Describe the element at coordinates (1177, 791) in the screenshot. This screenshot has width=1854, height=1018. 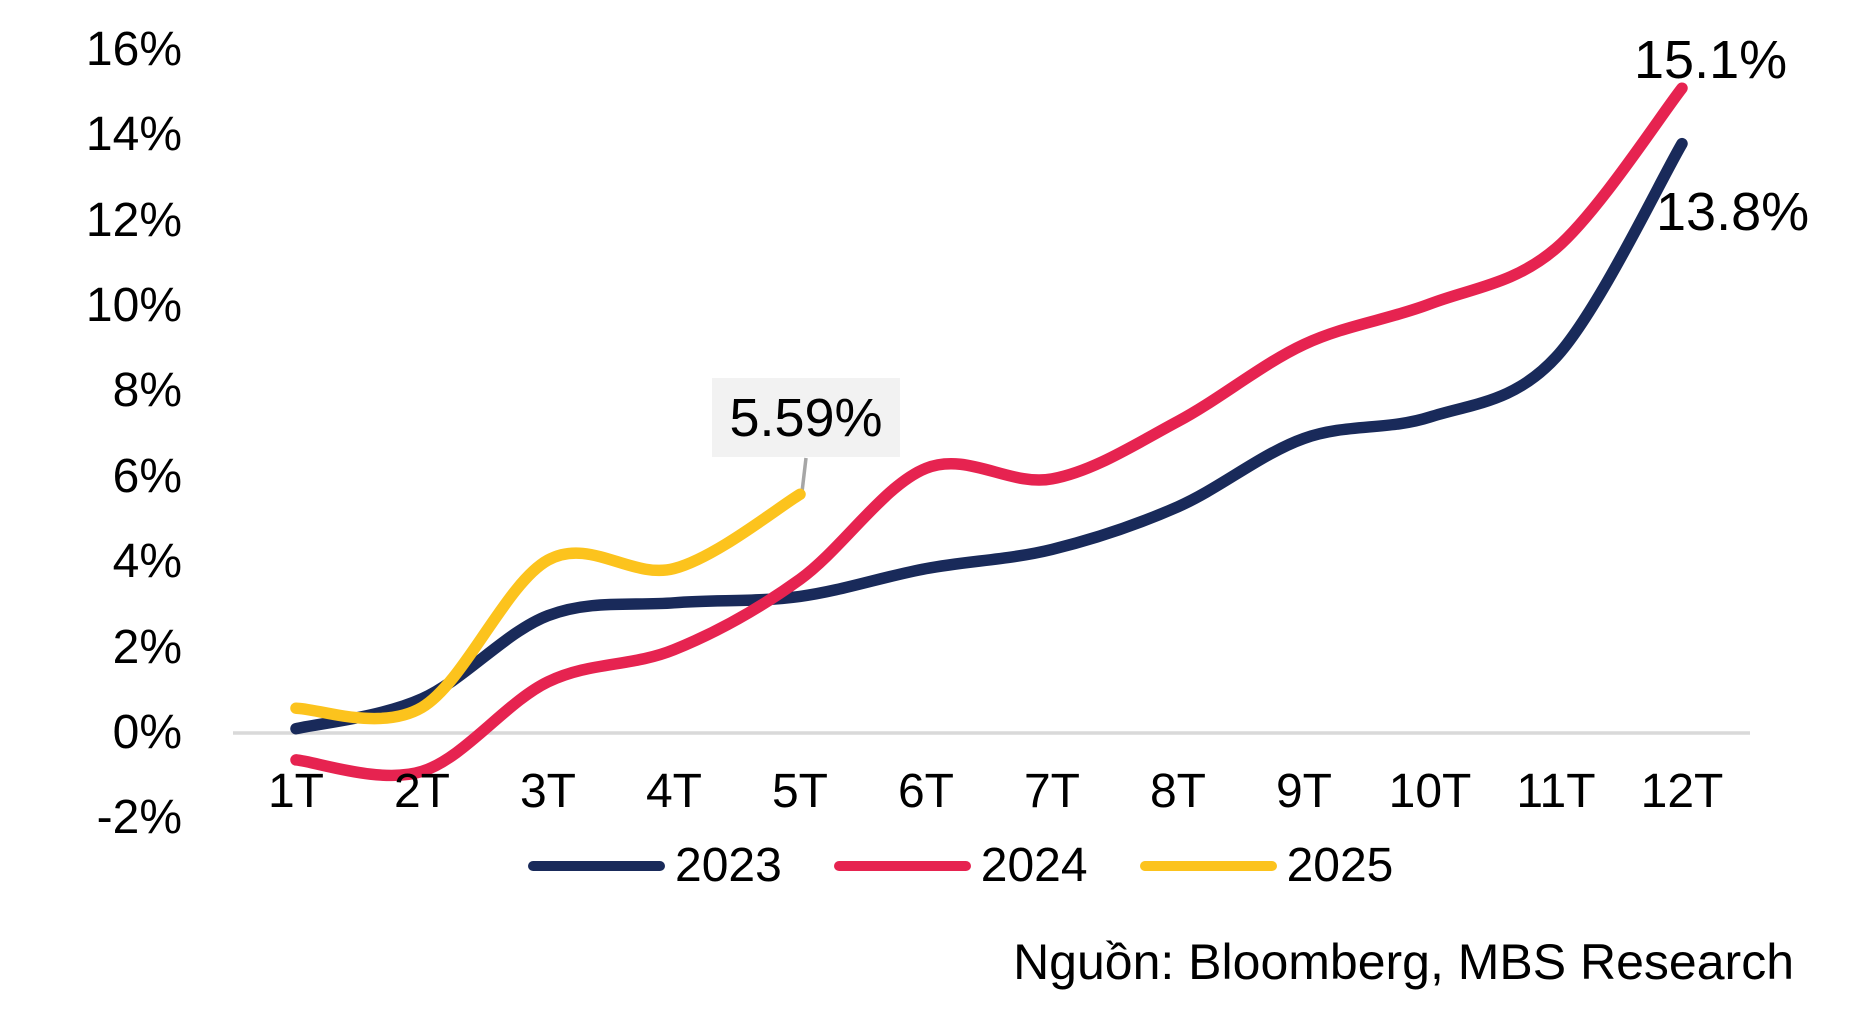
I see `x-tick-label: 8T` at that location.